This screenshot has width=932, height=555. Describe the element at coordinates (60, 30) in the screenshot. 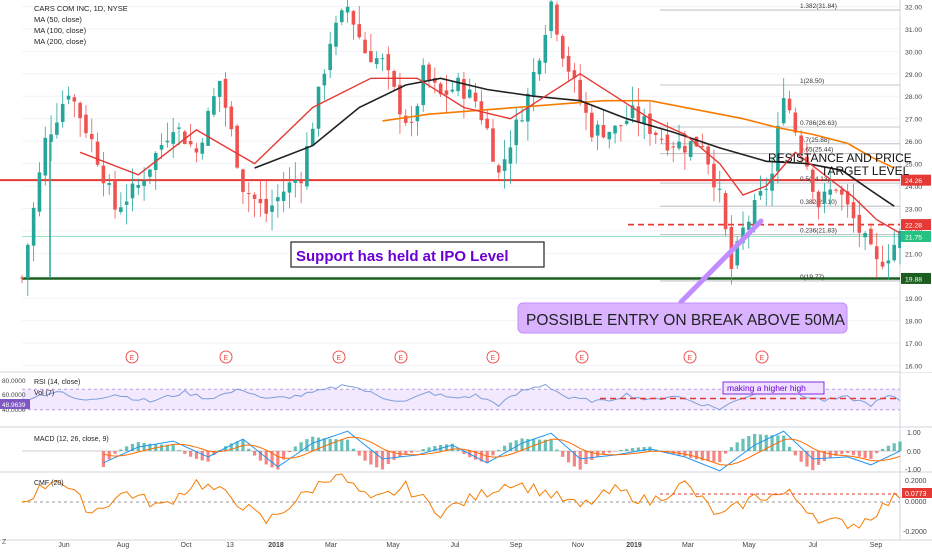

I see `legend-ma100: MA (100, close)` at that location.